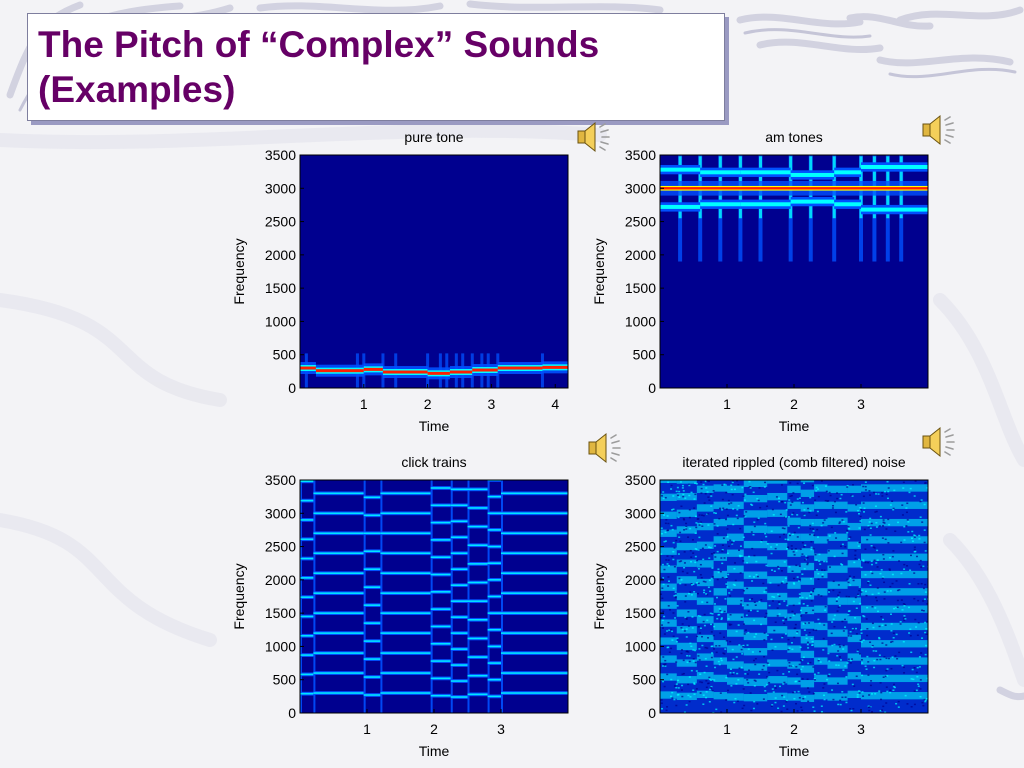 The width and height of the screenshot is (1024, 768). What do you see at coordinates (794, 426) in the screenshot?
I see `x-axis-label: Time` at bounding box center [794, 426].